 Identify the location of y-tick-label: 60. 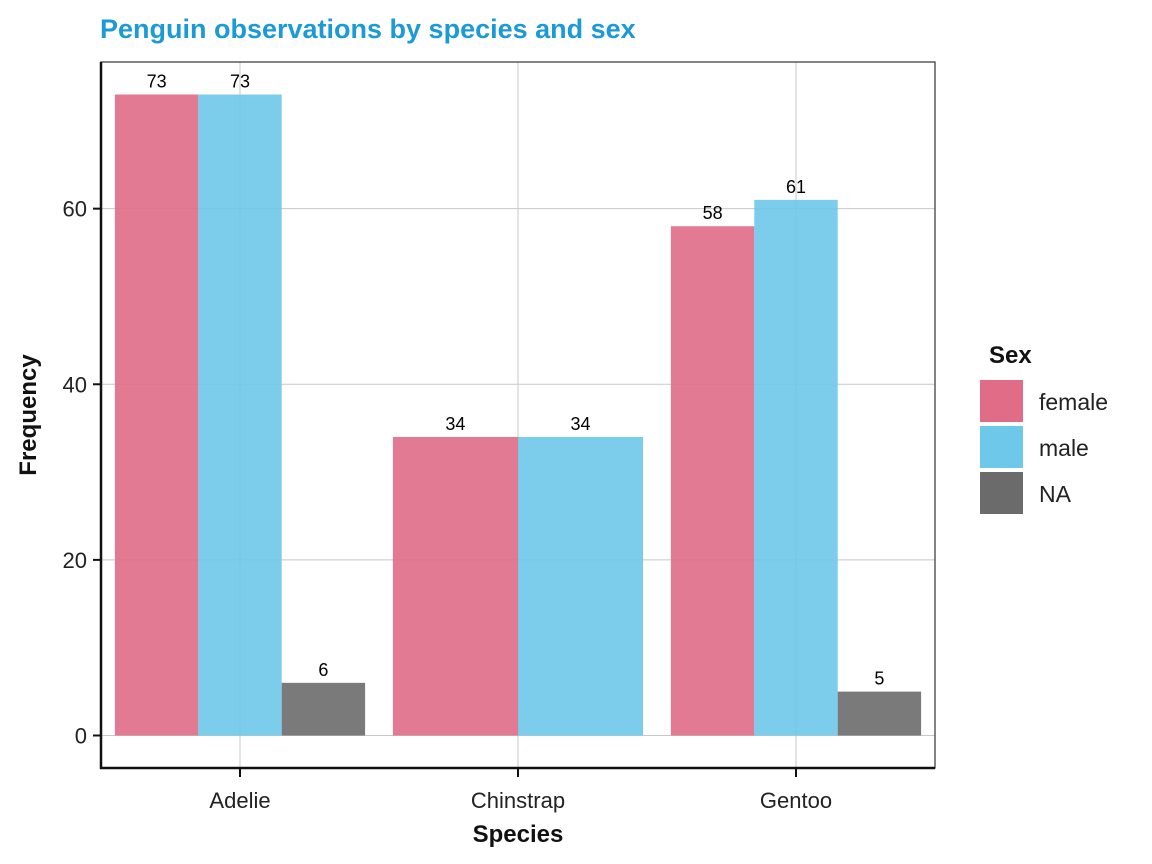
(75, 209).